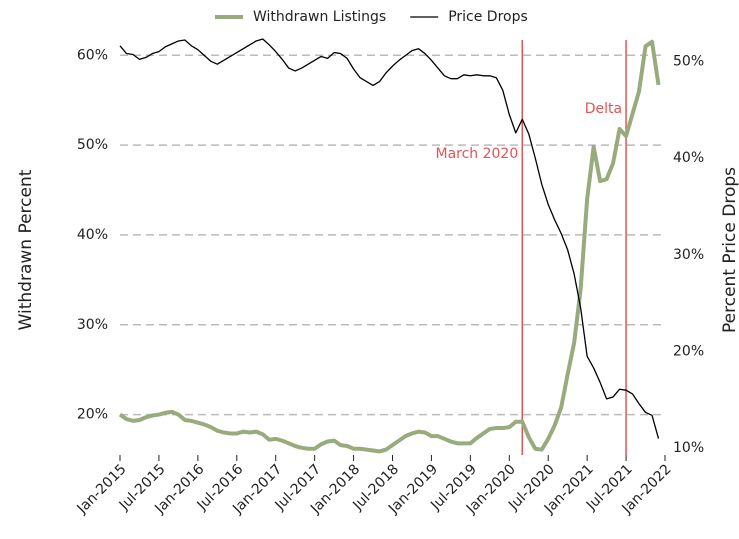 This screenshot has height=539, width=739. I want to click on legend-label: Price Drops, so click(488, 17).